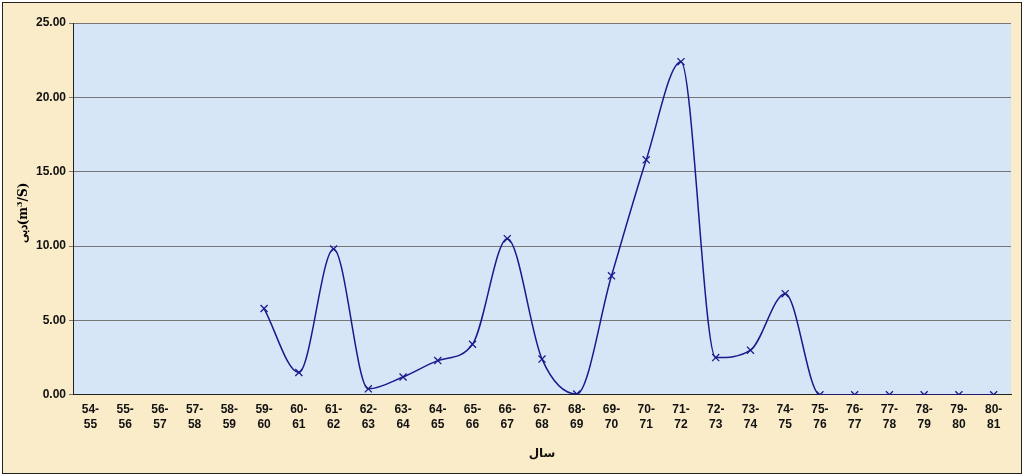 The image size is (1022, 474). Describe the element at coordinates (646, 416) in the screenshot. I see `x-tick-label: 70-71` at that location.